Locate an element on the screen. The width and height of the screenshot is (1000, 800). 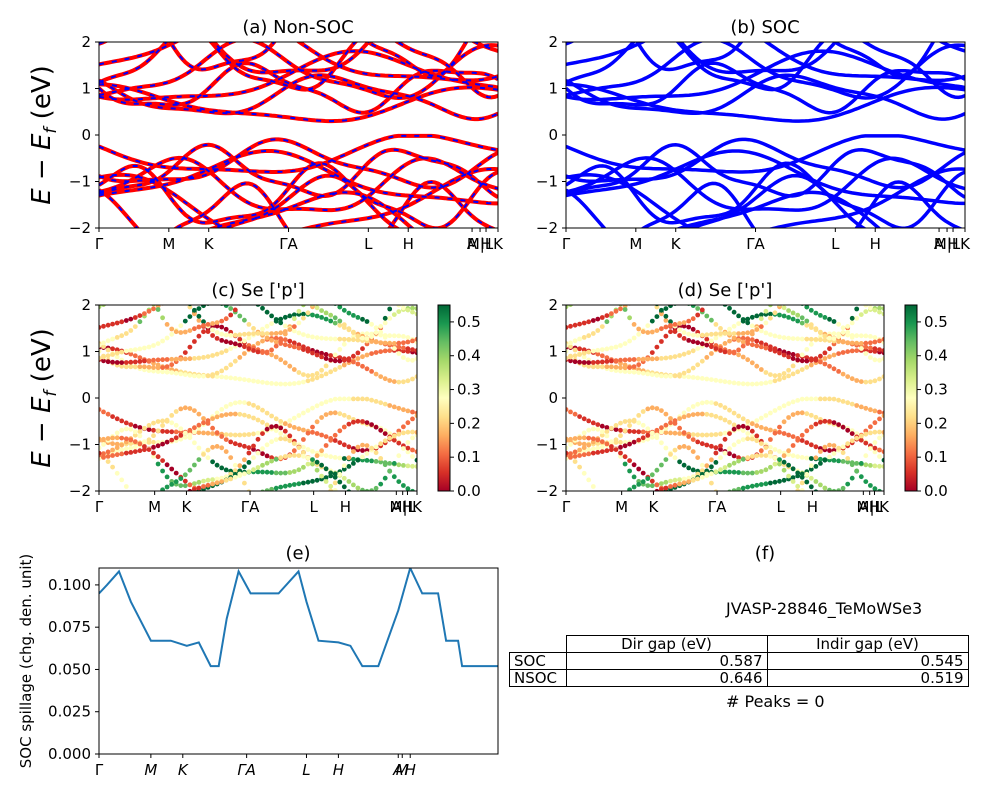
x-tick-label: A is located at coordinates (939, 244).